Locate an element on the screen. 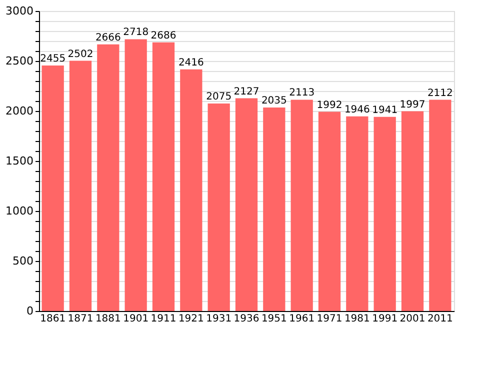  data-label: 2035 is located at coordinates (274, 101).